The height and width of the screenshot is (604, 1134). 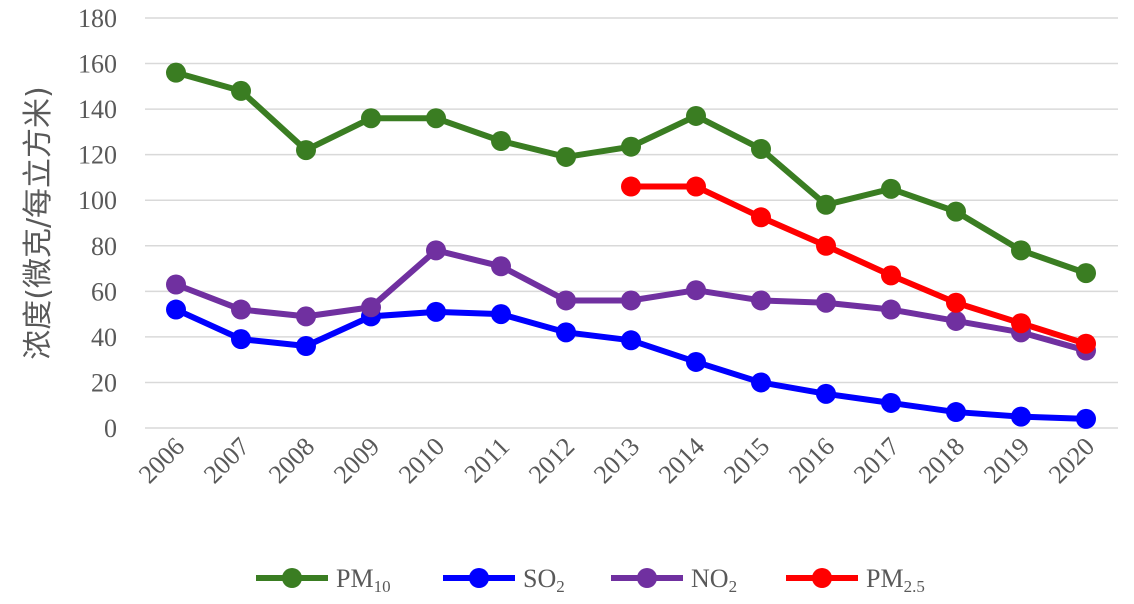 I want to click on legend: PM10 SO2 NO2 PM2.5, so click(x=590, y=580).